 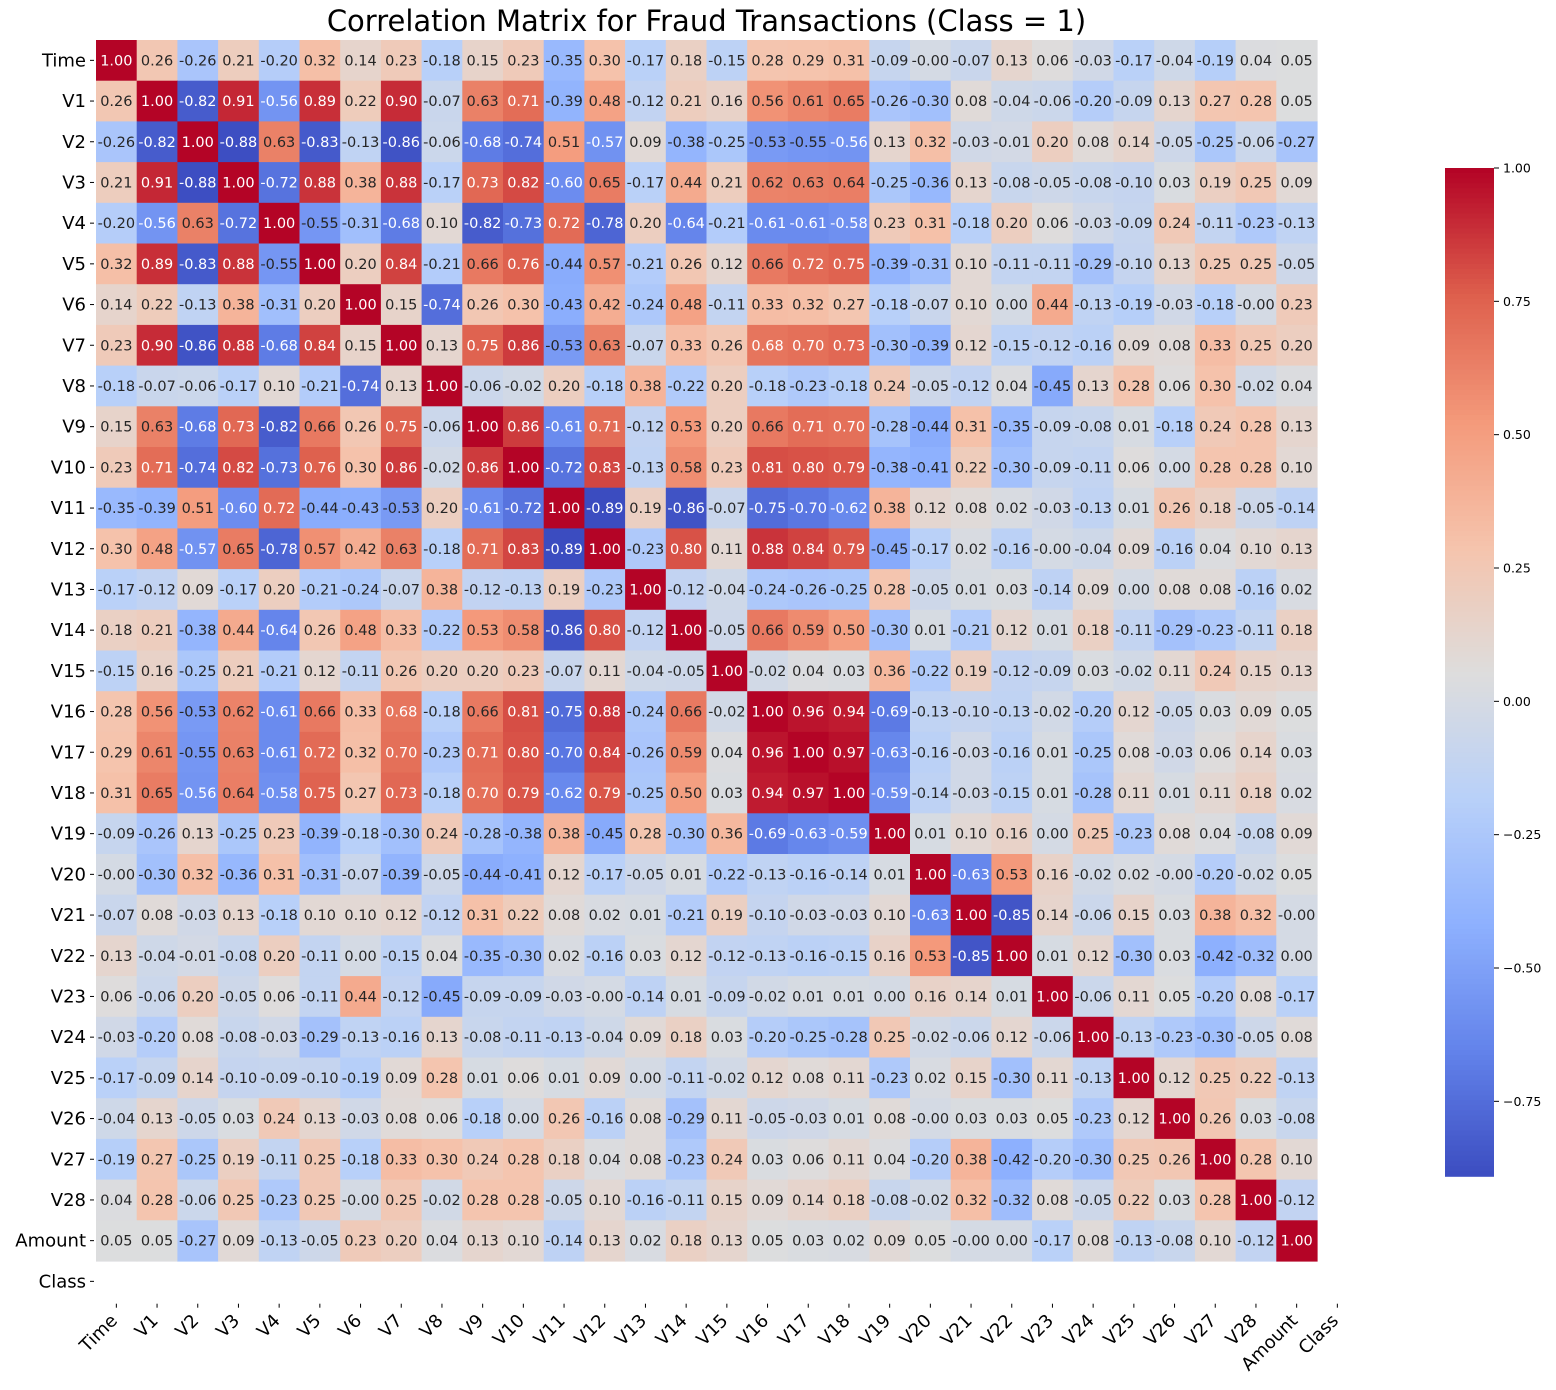 I want to click on cell-value-label: 0.08, so click(x=1134, y=753).